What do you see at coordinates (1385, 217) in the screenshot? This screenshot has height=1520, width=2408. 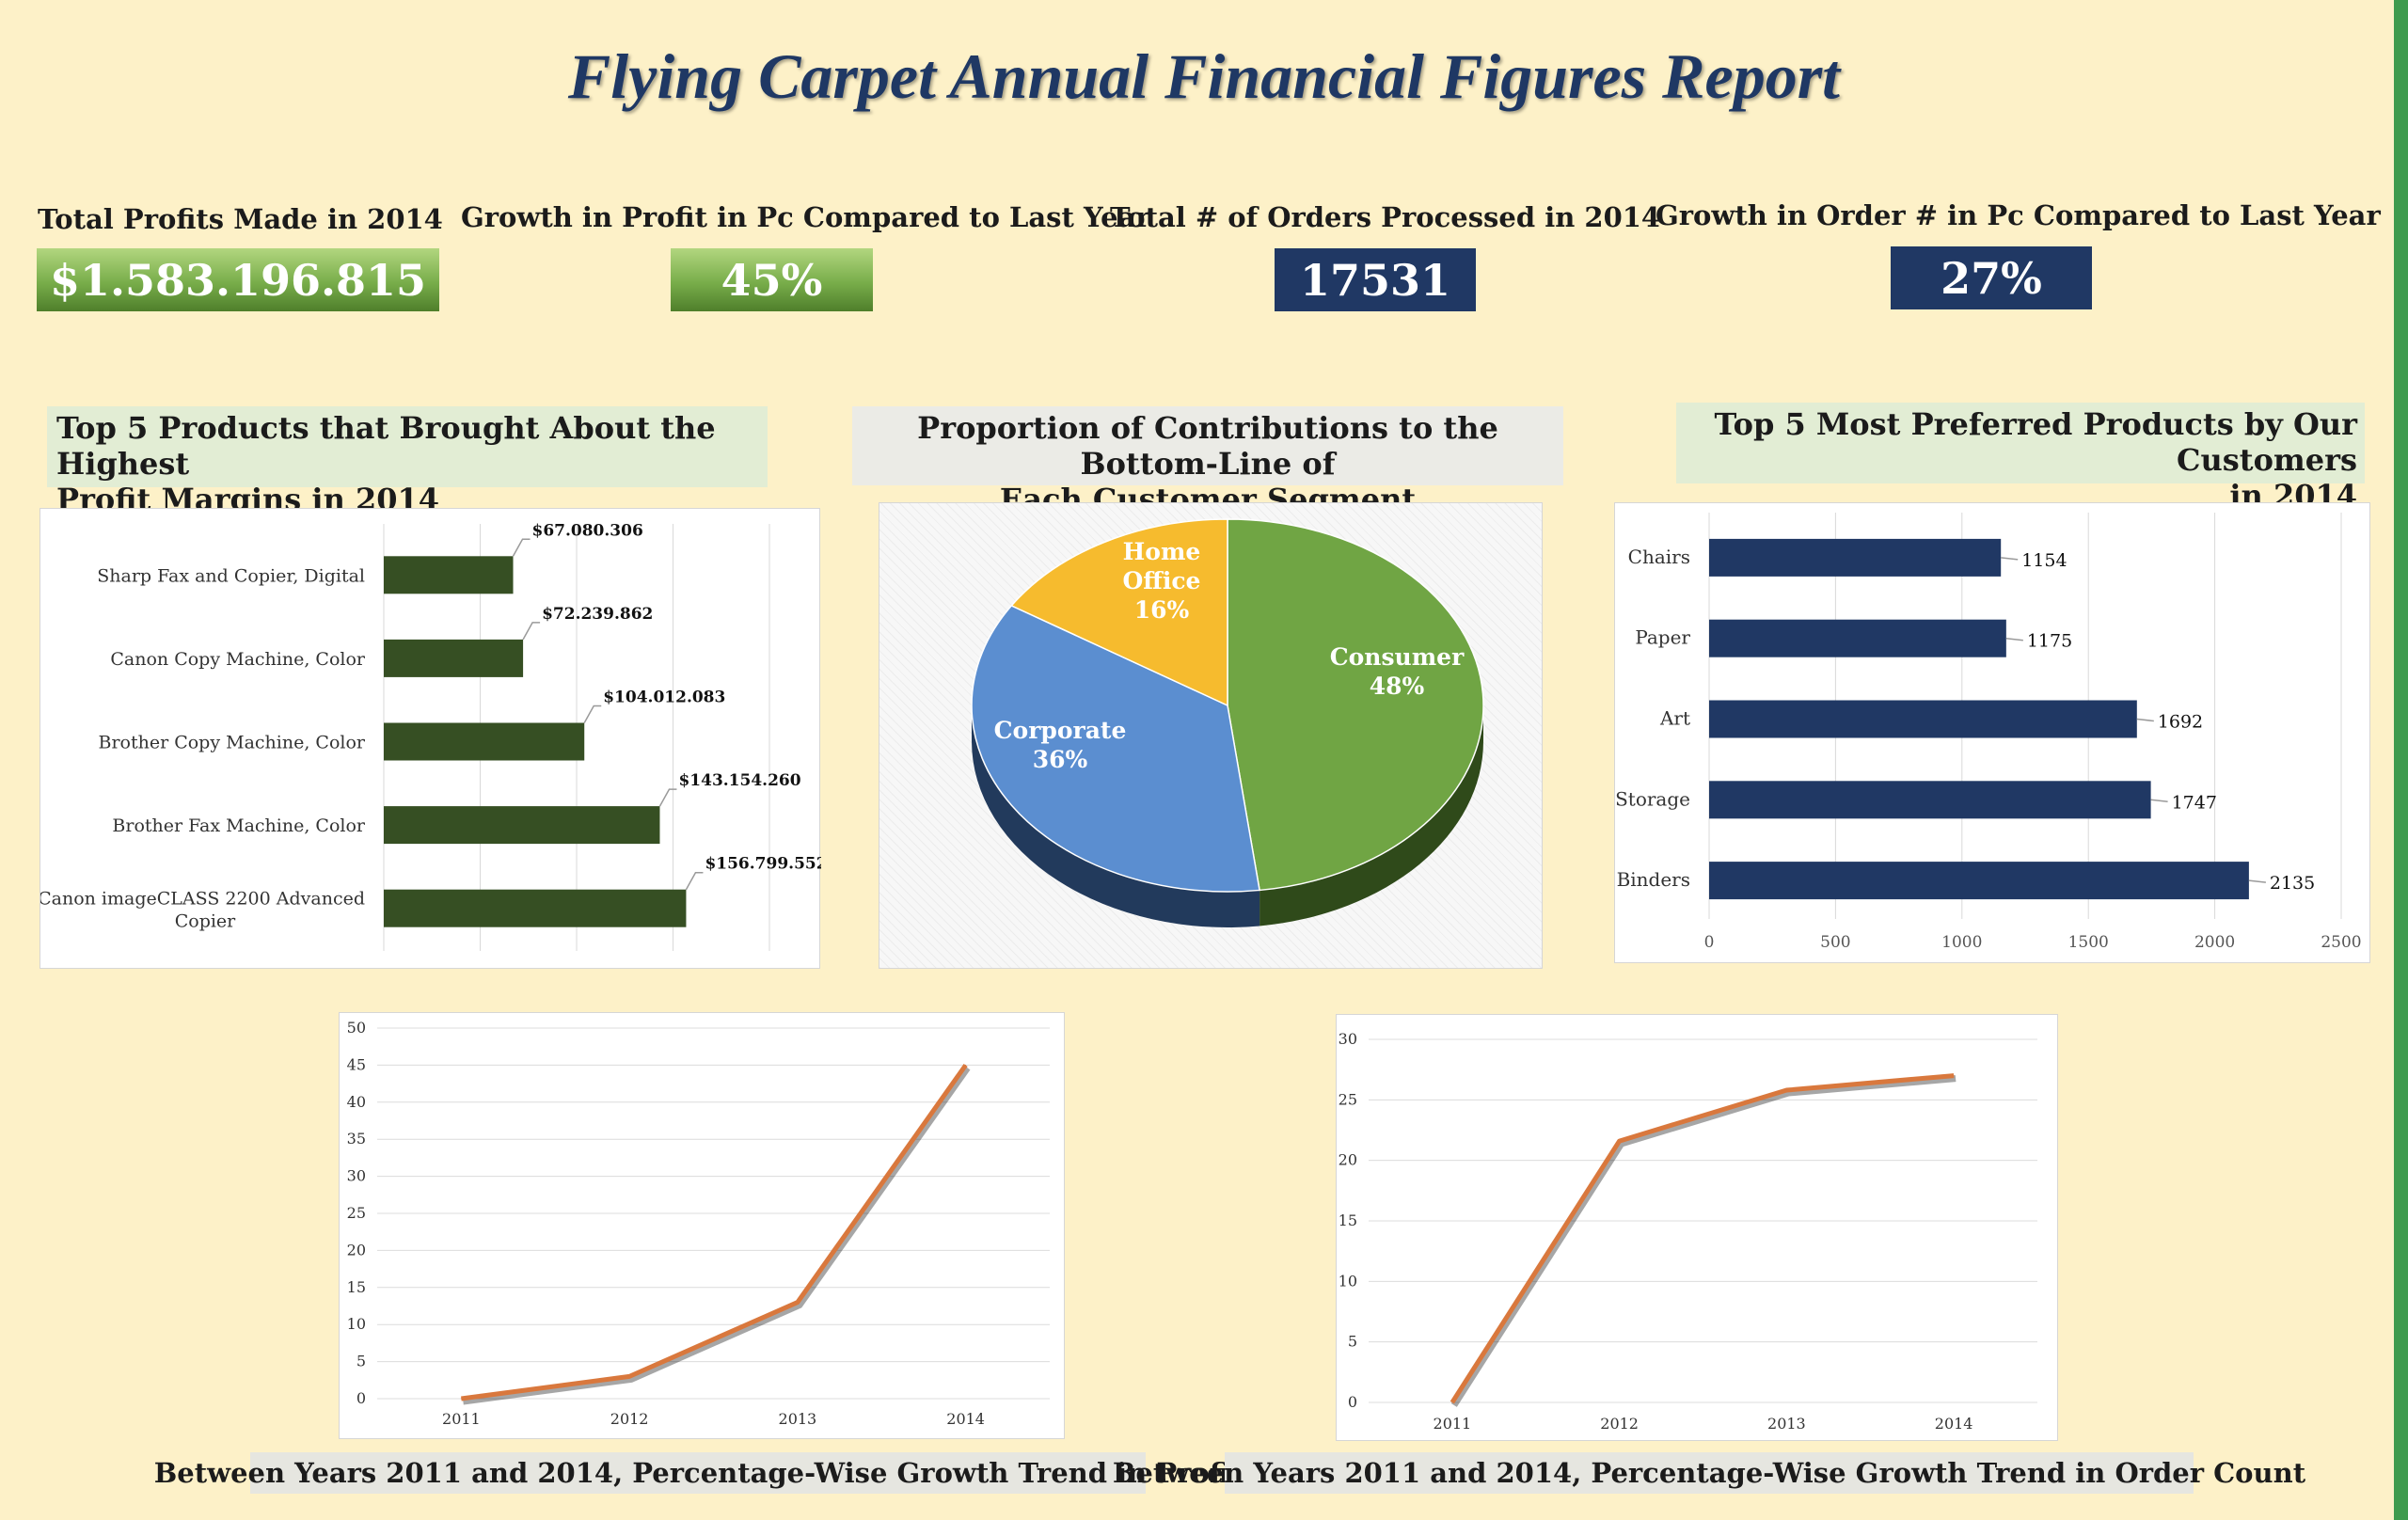 I see `kpi-total-orders-label: Total # of Orders Processed in 2014` at bounding box center [1385, 217].